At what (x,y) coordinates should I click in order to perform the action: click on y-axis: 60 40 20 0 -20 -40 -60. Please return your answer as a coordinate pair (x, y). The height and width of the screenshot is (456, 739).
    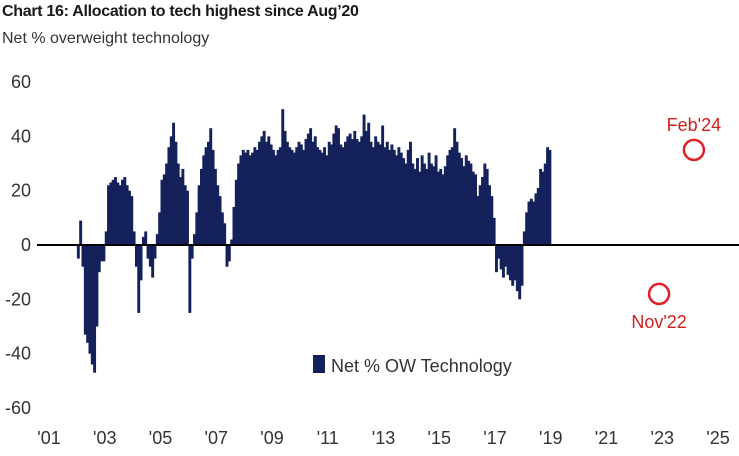
    Looking at the image, I should click on (18, 245).